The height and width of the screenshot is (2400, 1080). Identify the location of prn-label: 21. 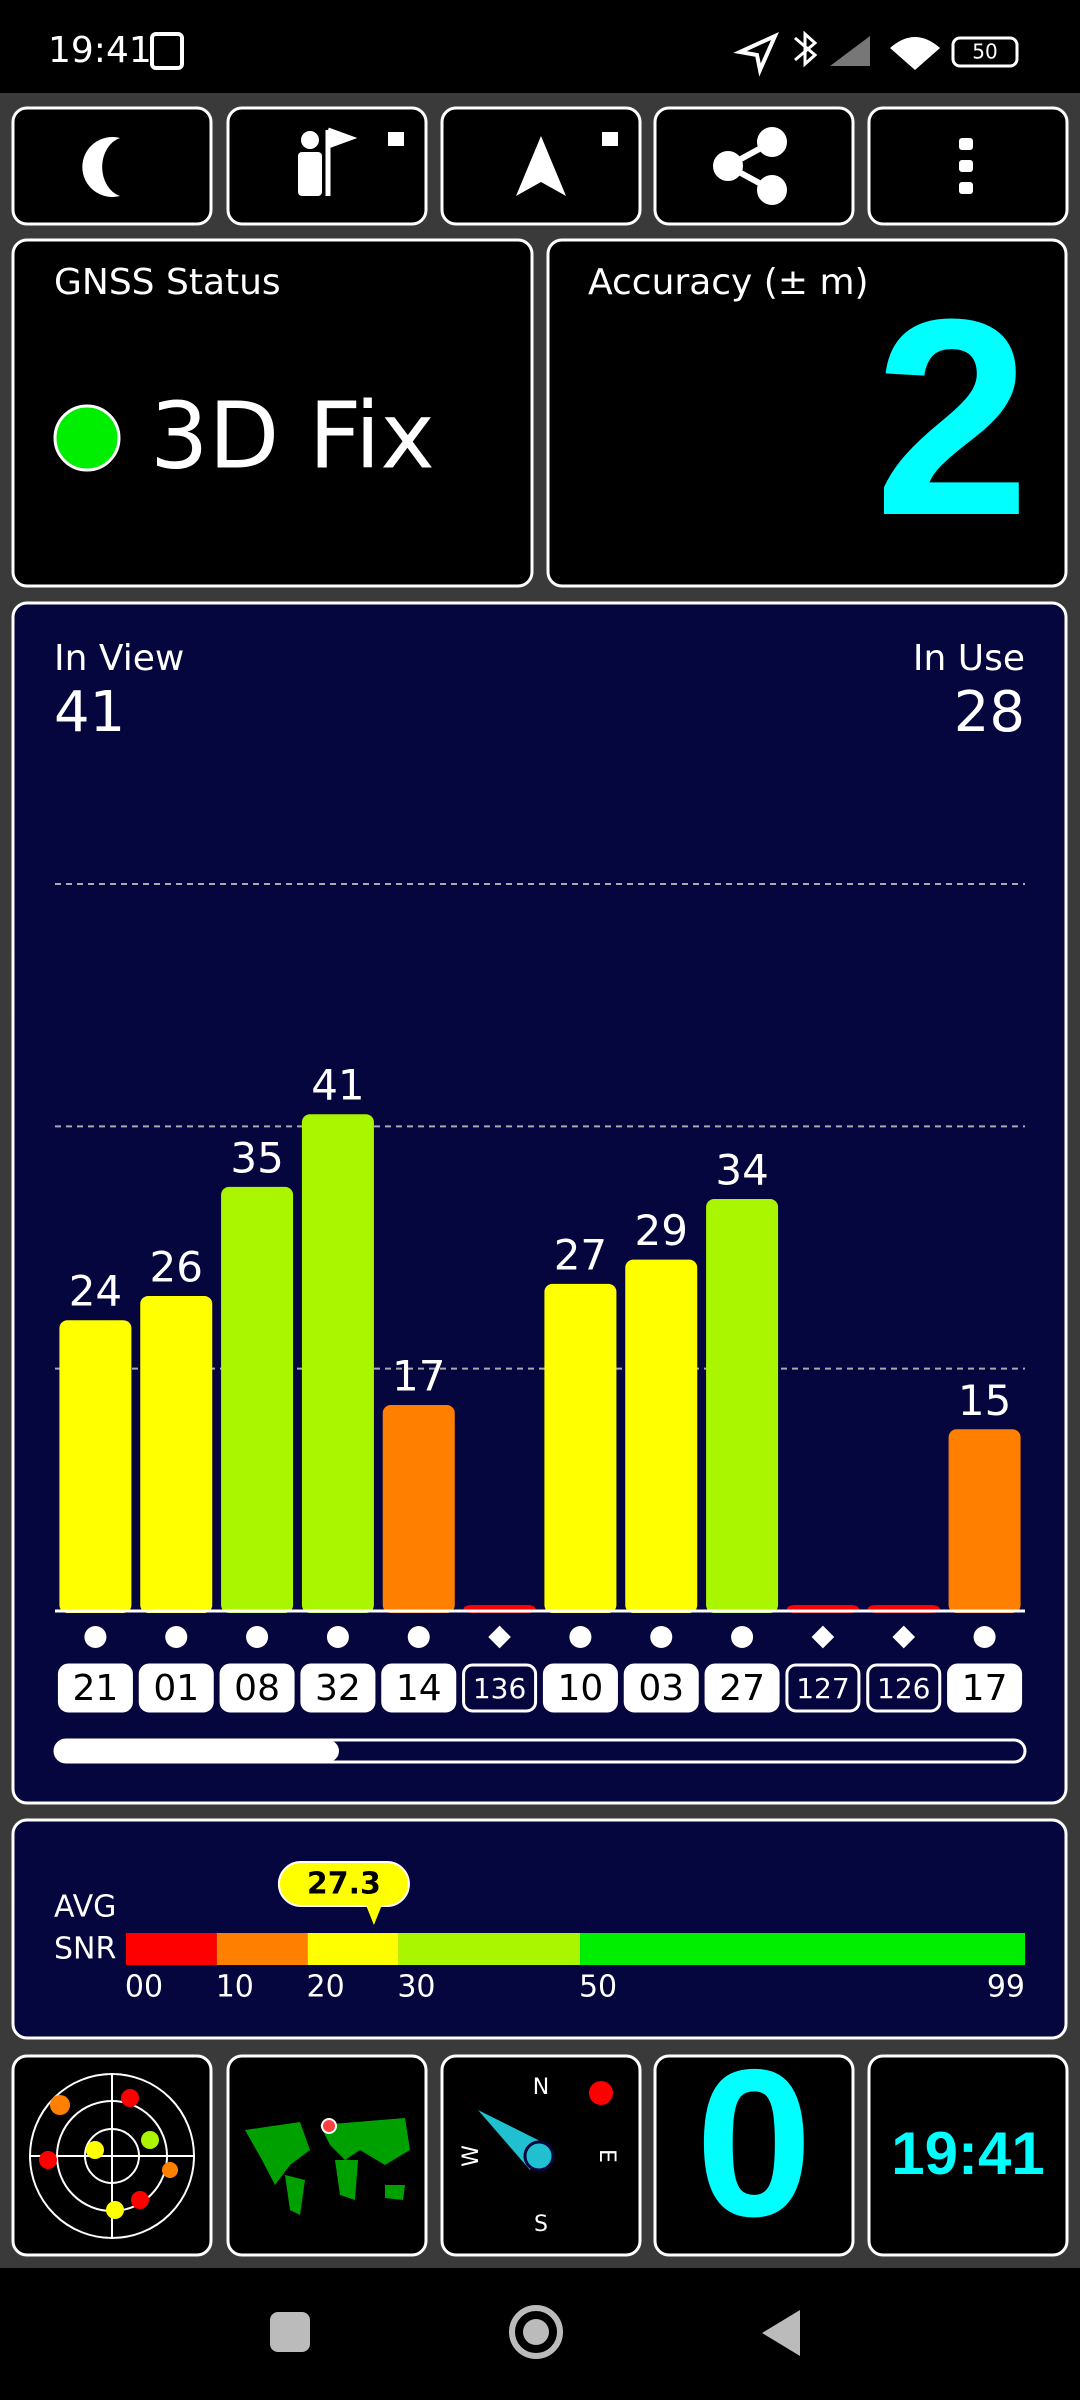
(96, 1688).